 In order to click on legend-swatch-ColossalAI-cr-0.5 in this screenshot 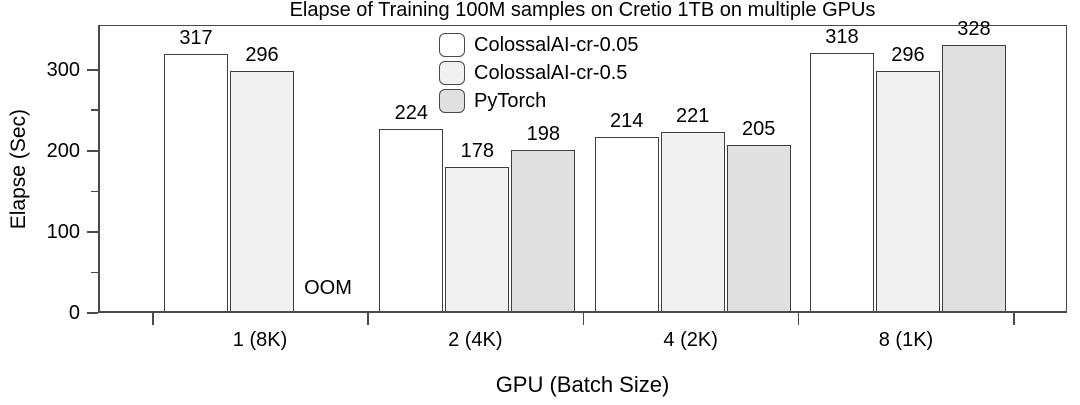, I will do `click(452, 73)`.